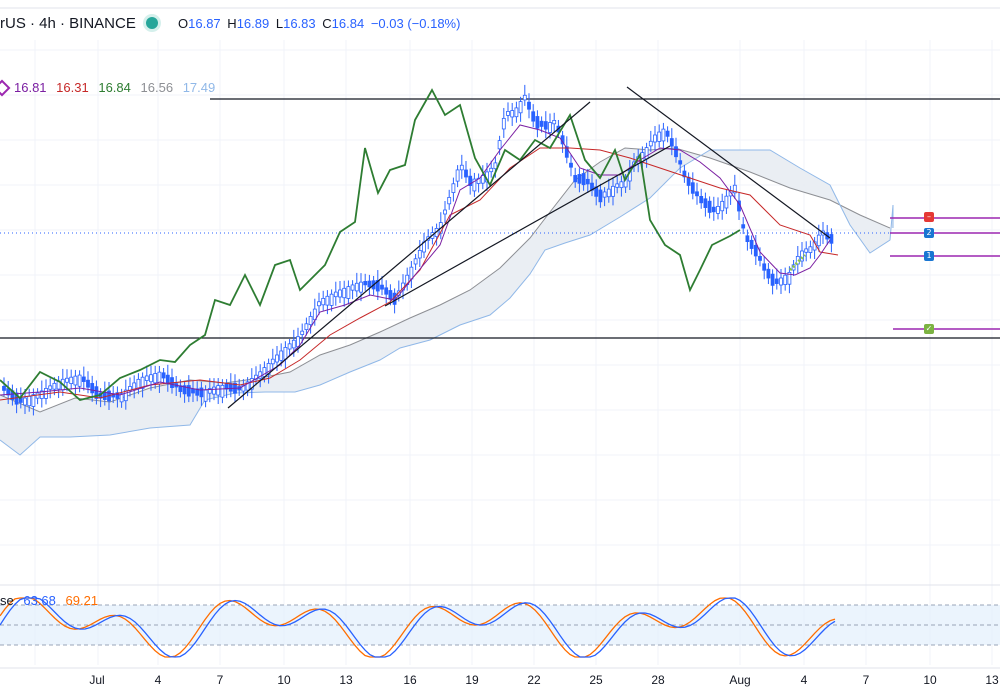 Image resolution: width=1000 pixels, height=700 pixels. I want to click on open-label: O, so click(183, 23).